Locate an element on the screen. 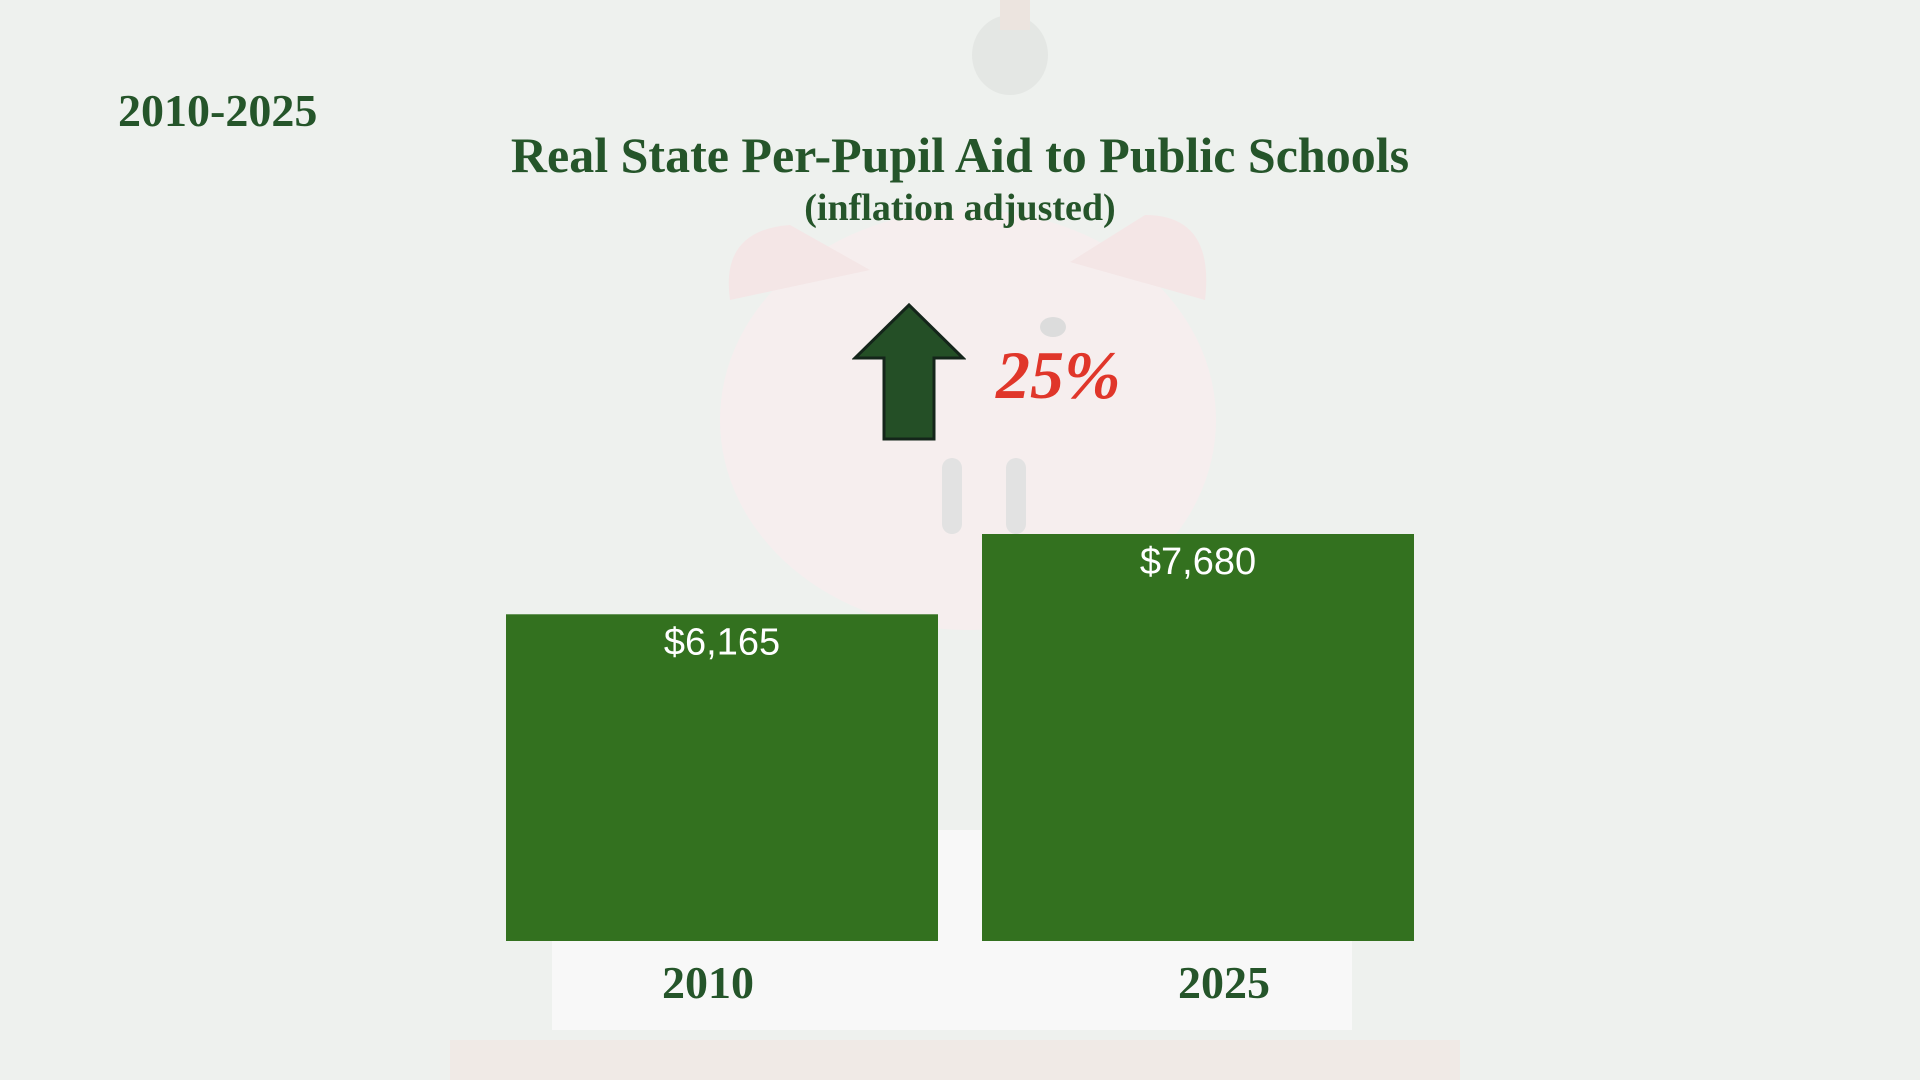 This screenshot has width=1920, height=1080. bar-2025 is located at coordinates (1198, 737).